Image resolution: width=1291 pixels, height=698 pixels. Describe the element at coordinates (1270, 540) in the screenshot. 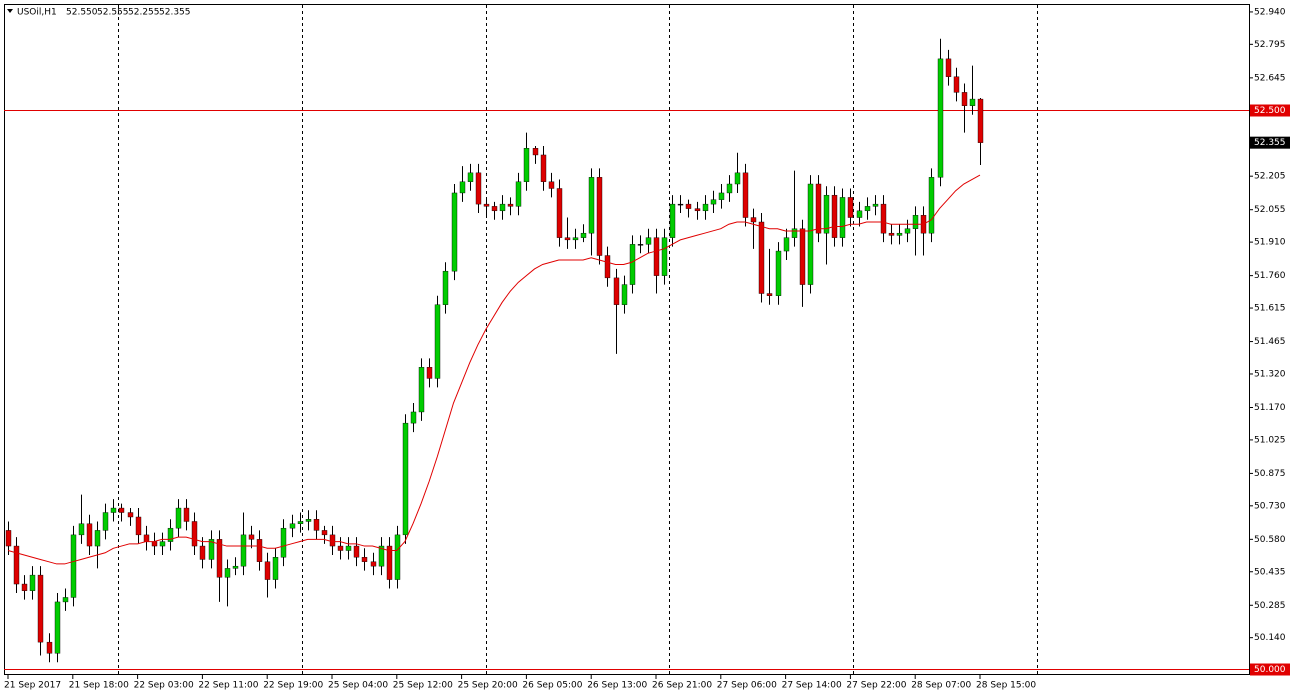

I see `y-tick-label: 50.580` at that location.